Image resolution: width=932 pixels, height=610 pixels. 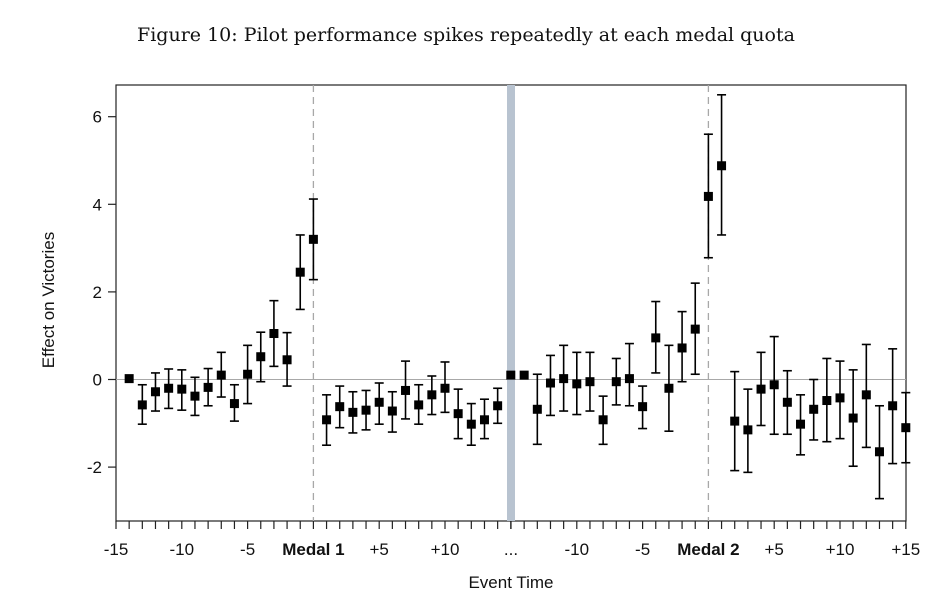 I want to click on y-axis-title: Effect on Victories, so click(x=48, y=300).